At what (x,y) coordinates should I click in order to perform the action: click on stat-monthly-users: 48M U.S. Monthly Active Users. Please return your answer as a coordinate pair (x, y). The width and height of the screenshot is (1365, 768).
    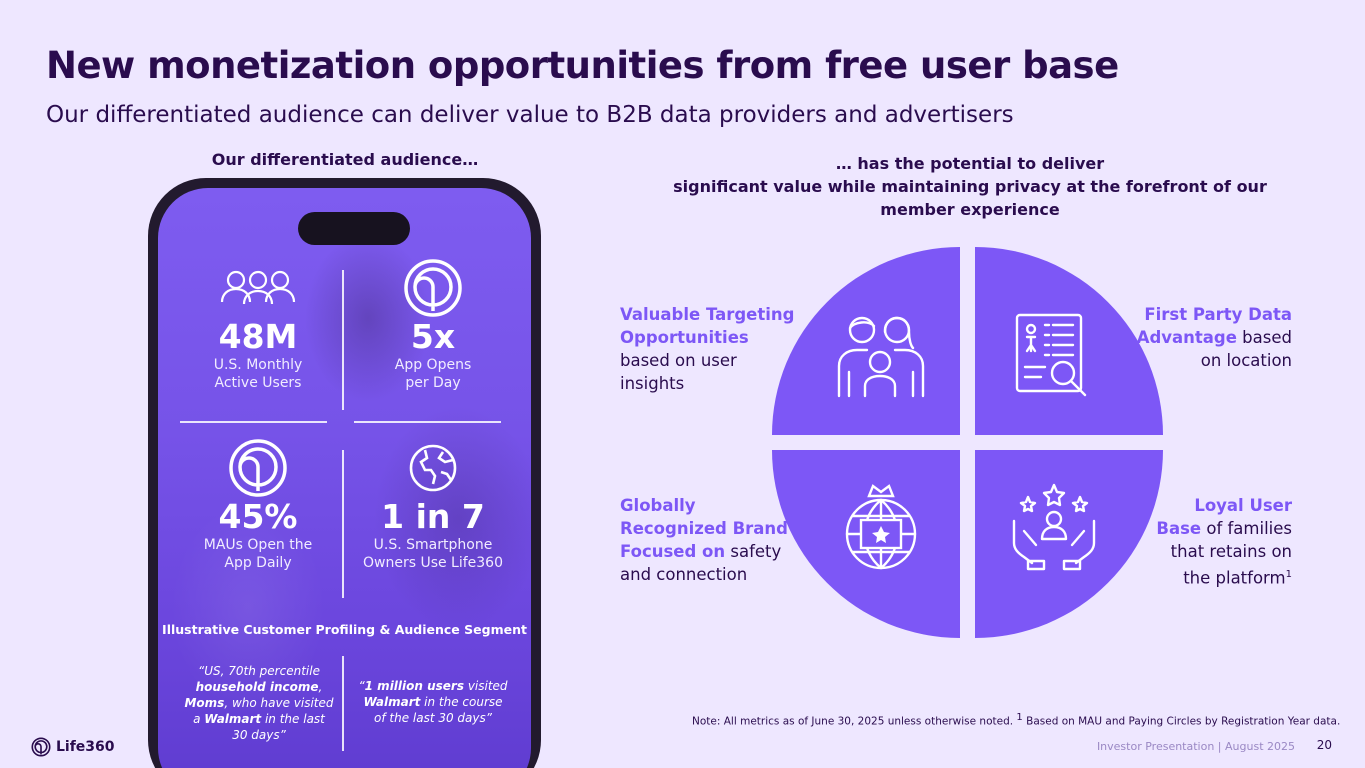
    Looking at the image, I should click on (258, 325).